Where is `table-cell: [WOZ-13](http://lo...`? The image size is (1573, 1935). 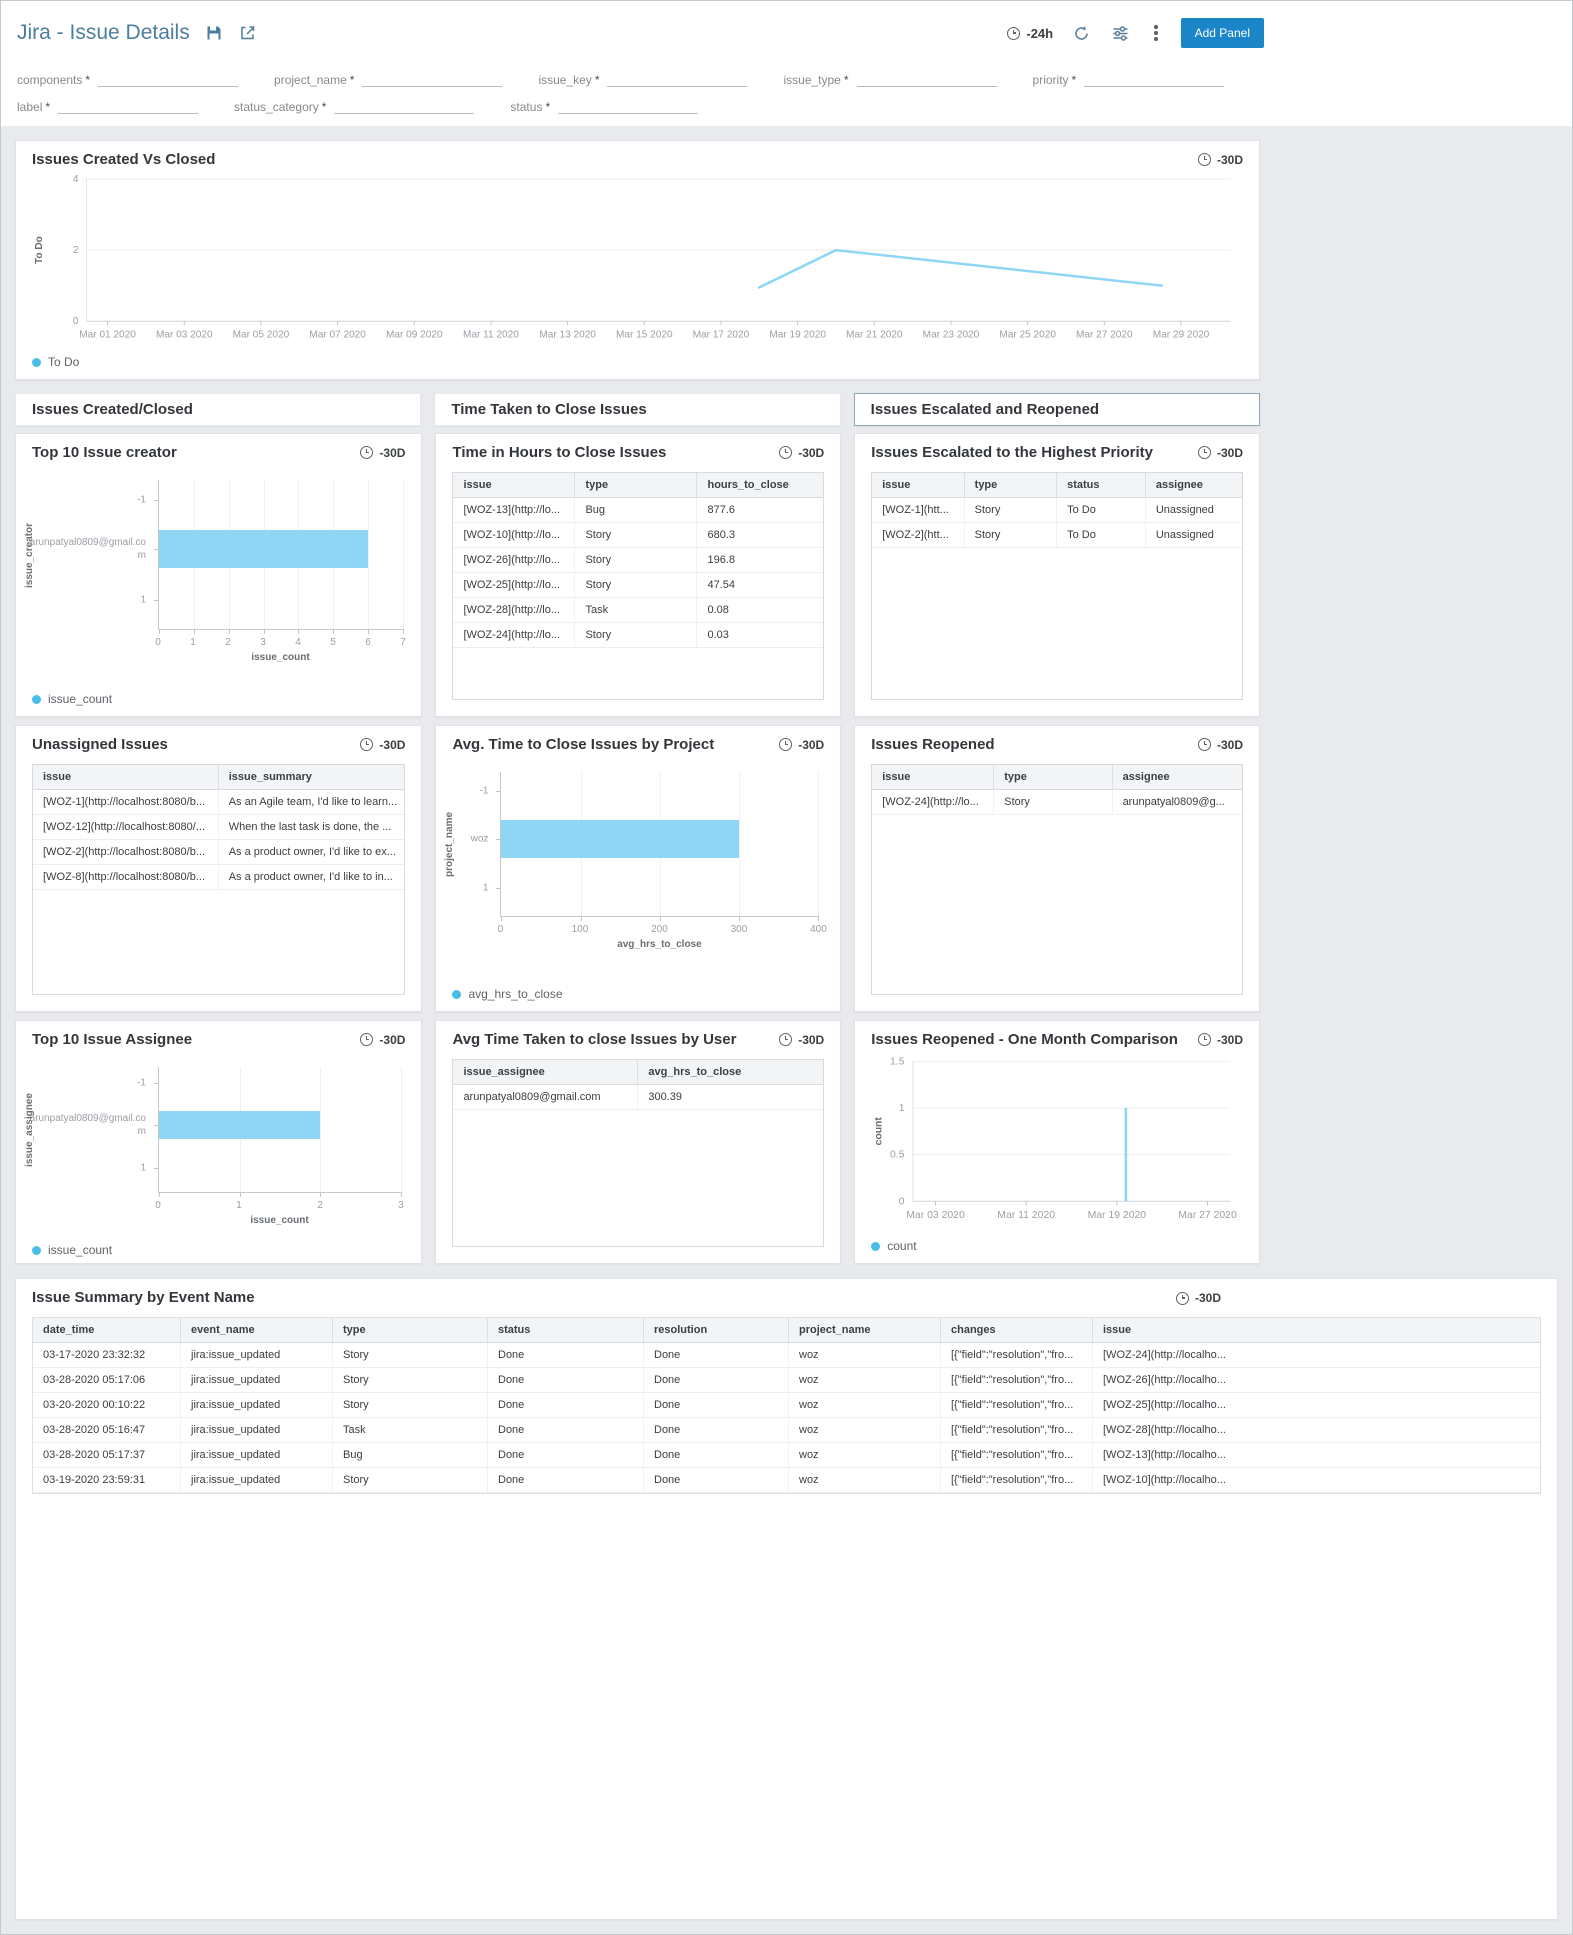 table-cell: [WOZ-13](http://lo... is located at coordinates (514, 510).